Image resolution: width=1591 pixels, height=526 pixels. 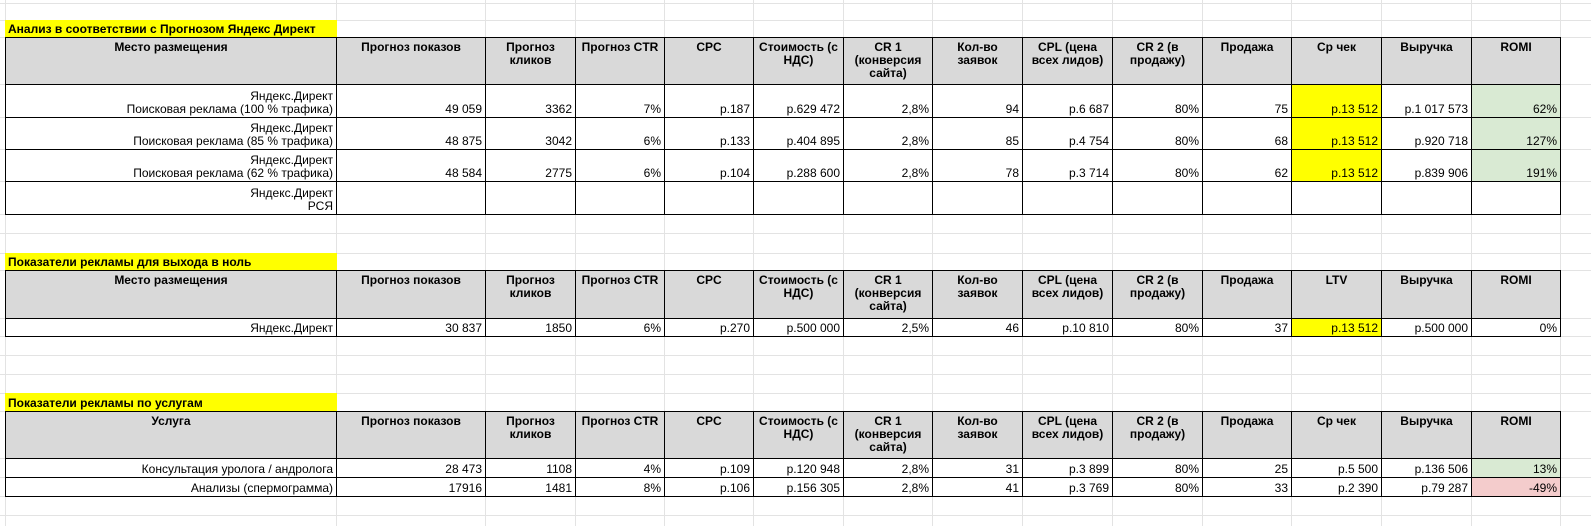 I want to click on cell-text: ROMI, so click(x=1516, y=280).